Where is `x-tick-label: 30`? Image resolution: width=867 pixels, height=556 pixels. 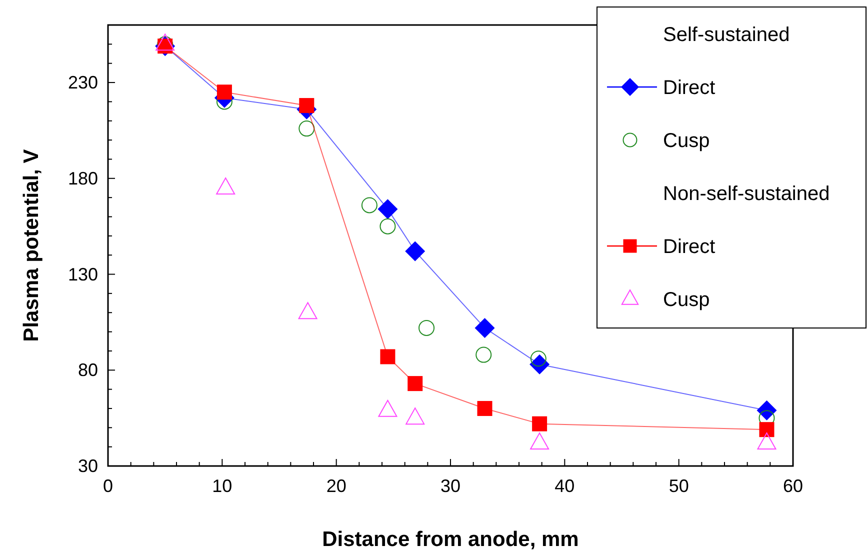 x-tick-label: 30 is located at coordinates (450, 486).